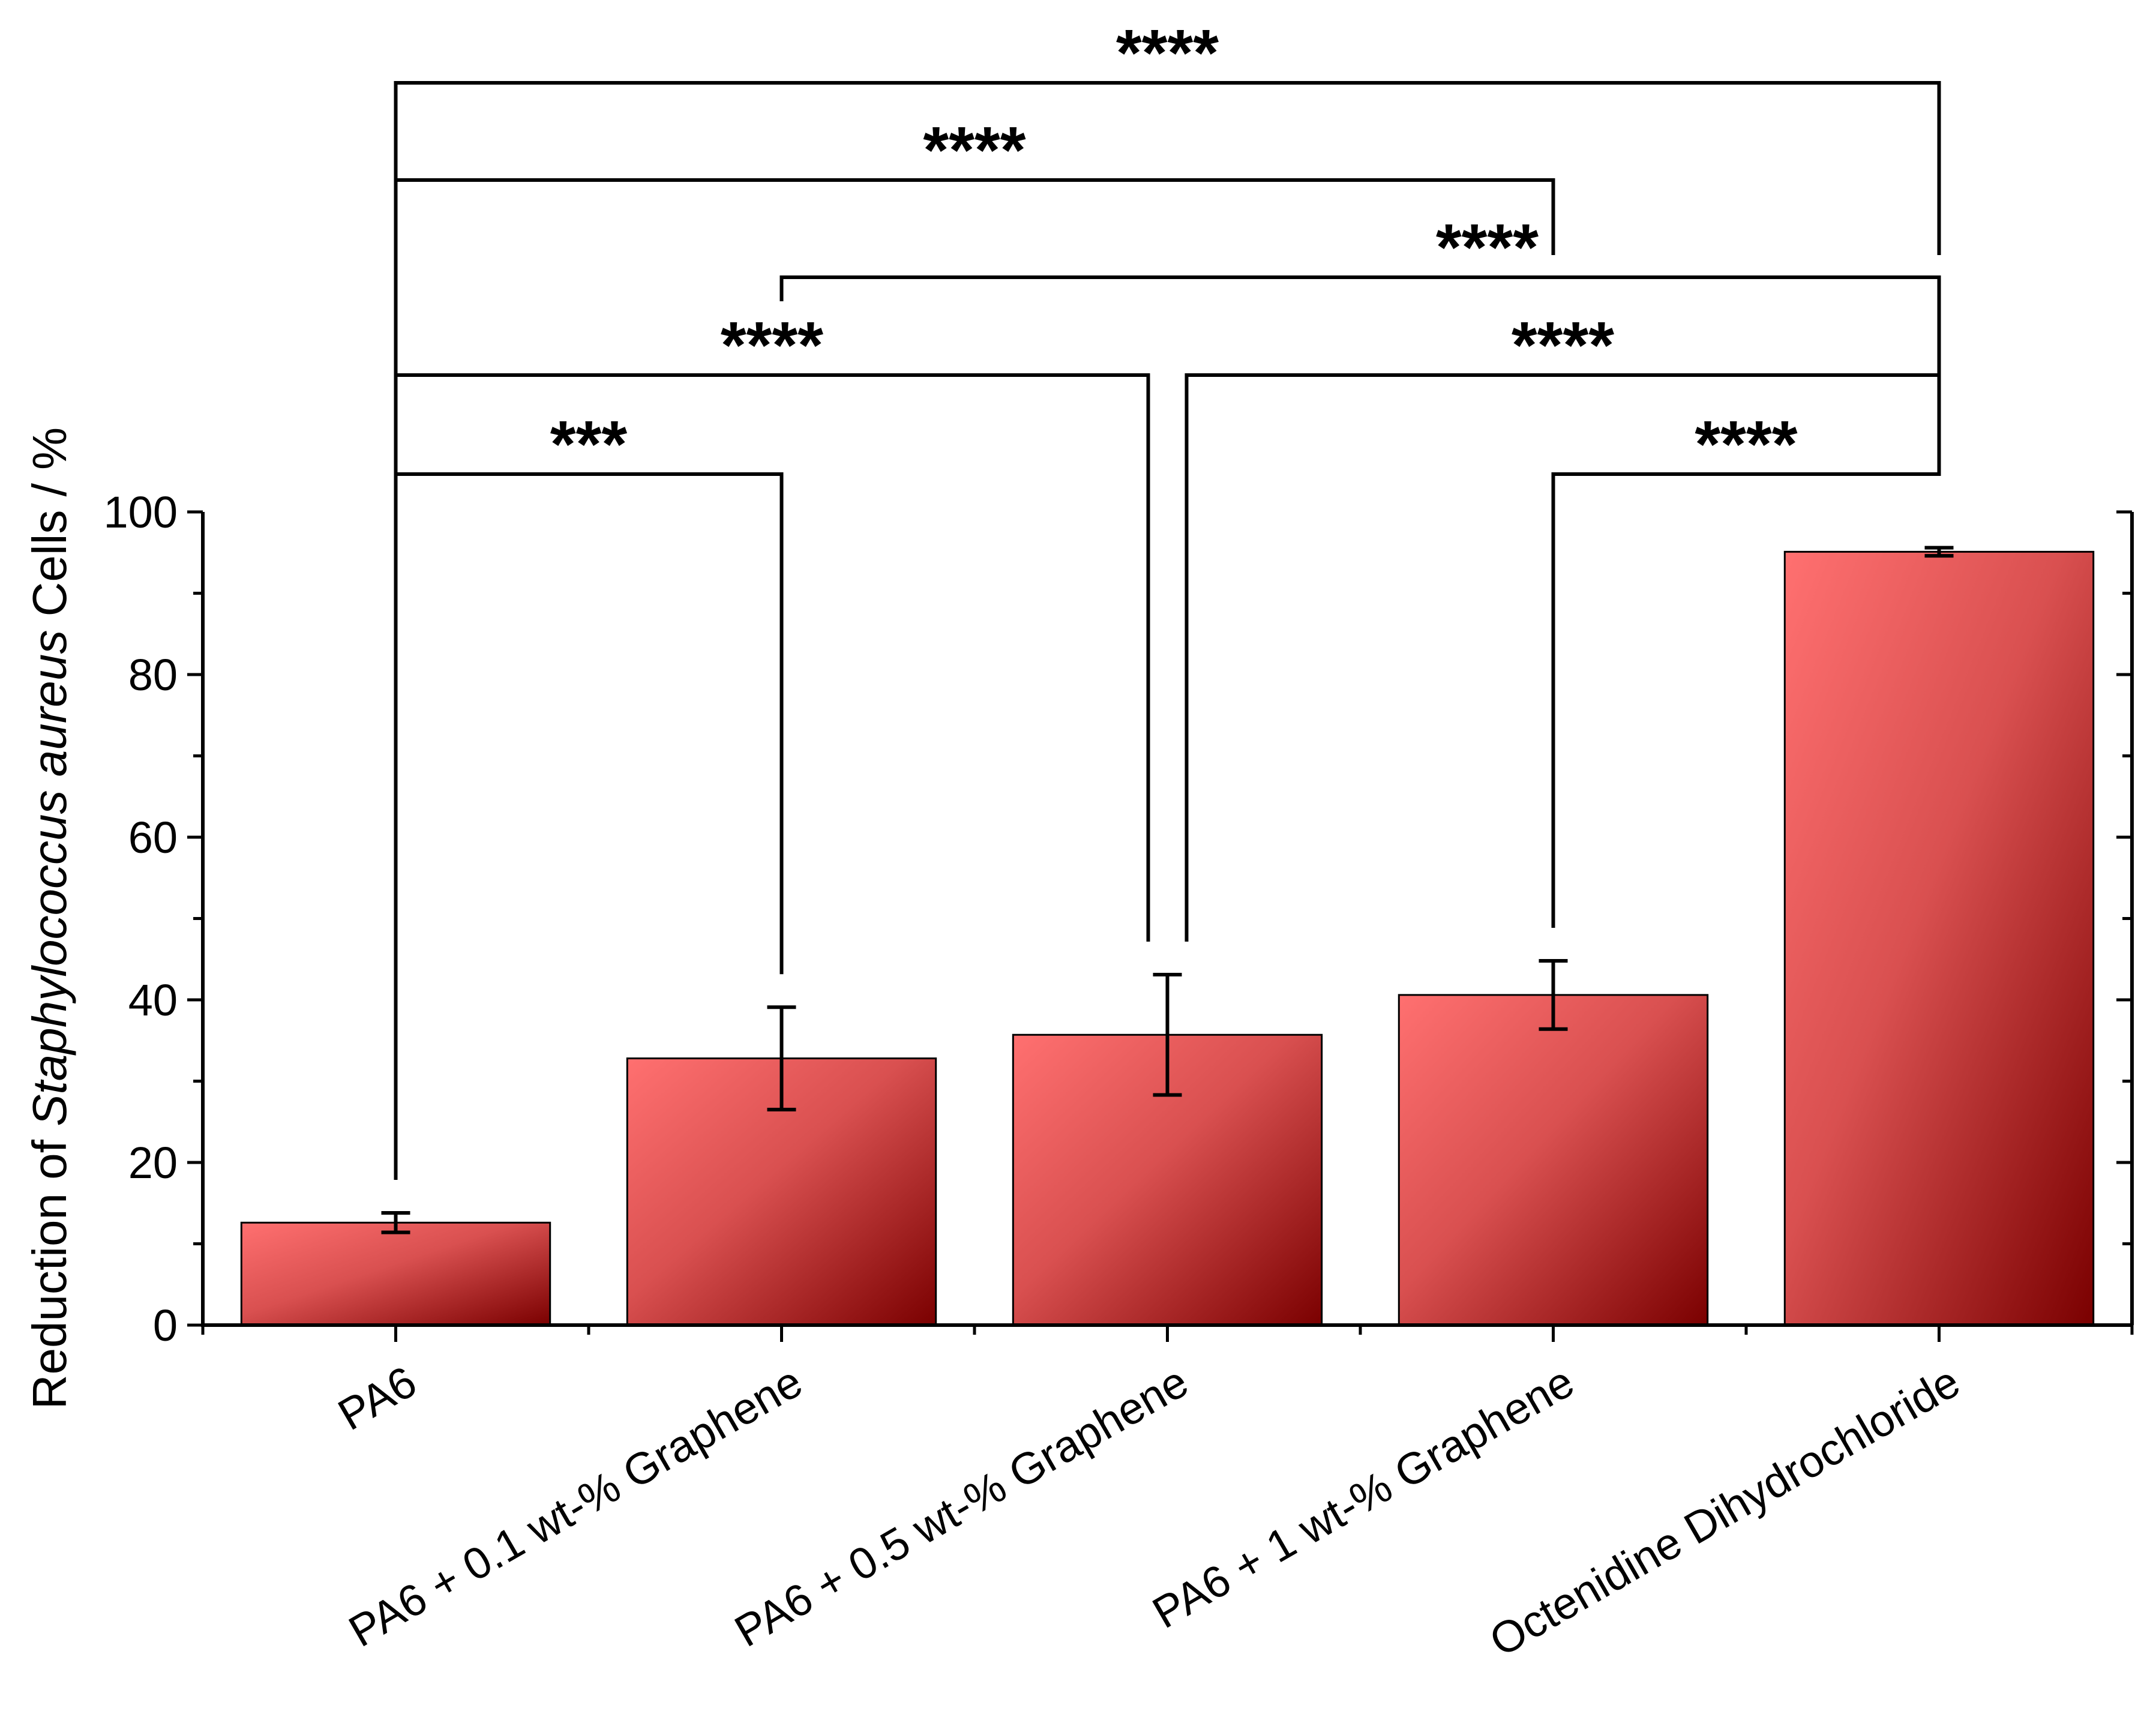 This screenshot has height=1720, width=2156. I want to click on significance-label: ***, so click(589, 444).